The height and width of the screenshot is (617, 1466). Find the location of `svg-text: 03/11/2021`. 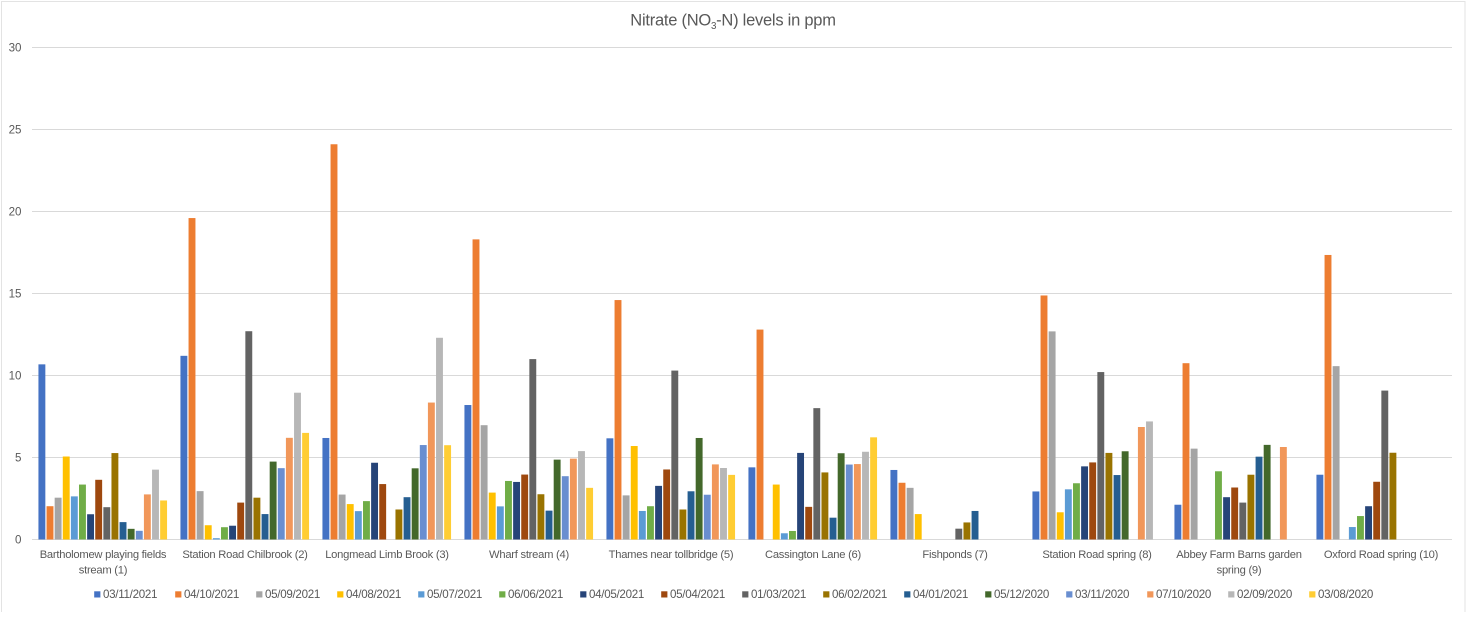

svg-text: 03/11/2021 is located at coordinates (130, 594).